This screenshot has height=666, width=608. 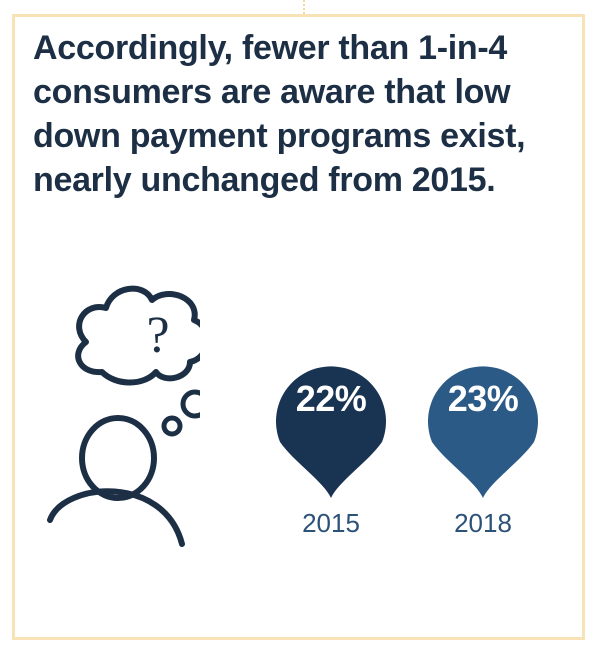 What do you see at coordinates (157, 335) in the screenshot?
I see `question-mark: ?` at bounding box center [157, 335].